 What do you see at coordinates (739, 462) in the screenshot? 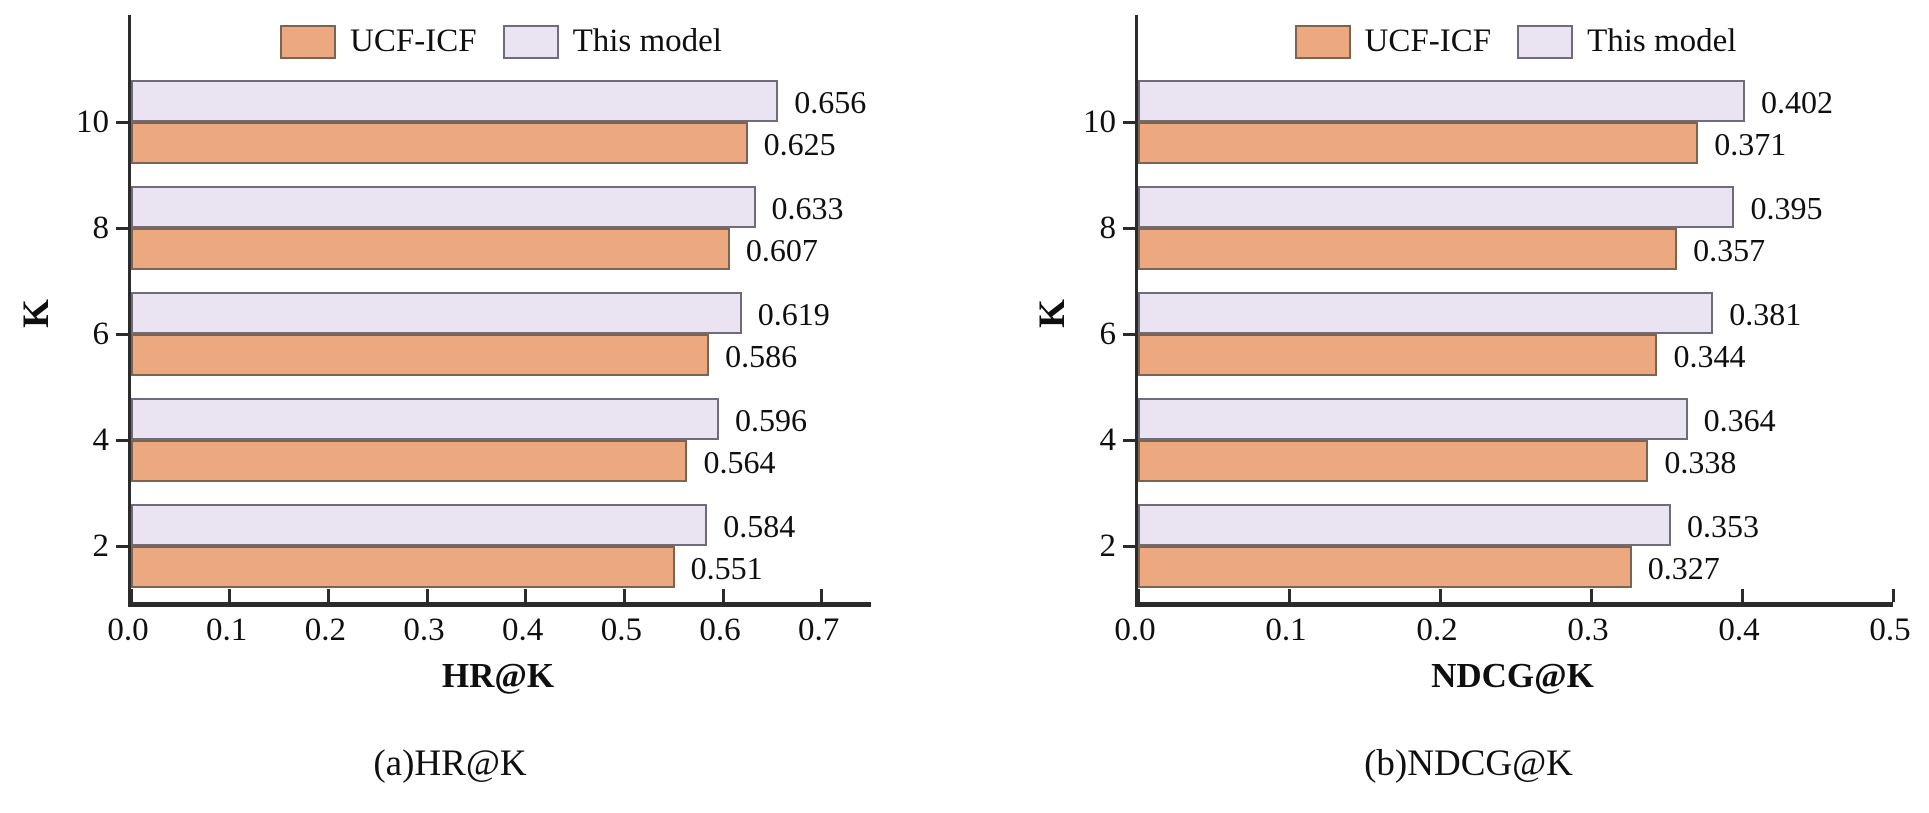
I see `bar-value-label: 0.564` at bounding box center [739, 462].